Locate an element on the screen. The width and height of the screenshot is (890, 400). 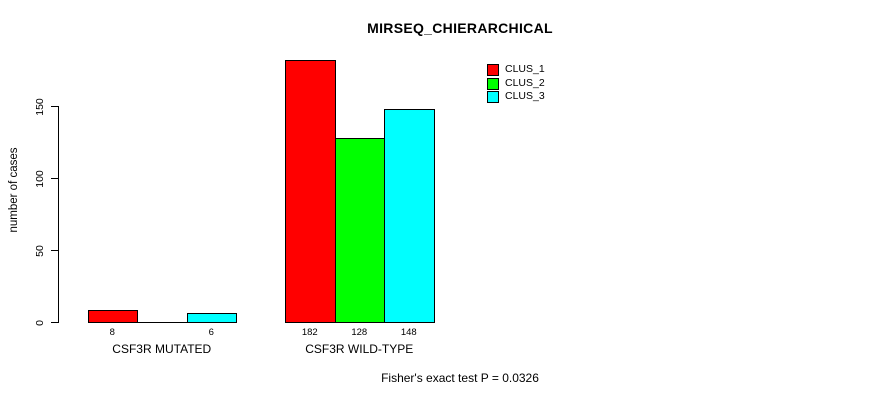
bar-clus_3-group1 is located at coordinates (211, 318).